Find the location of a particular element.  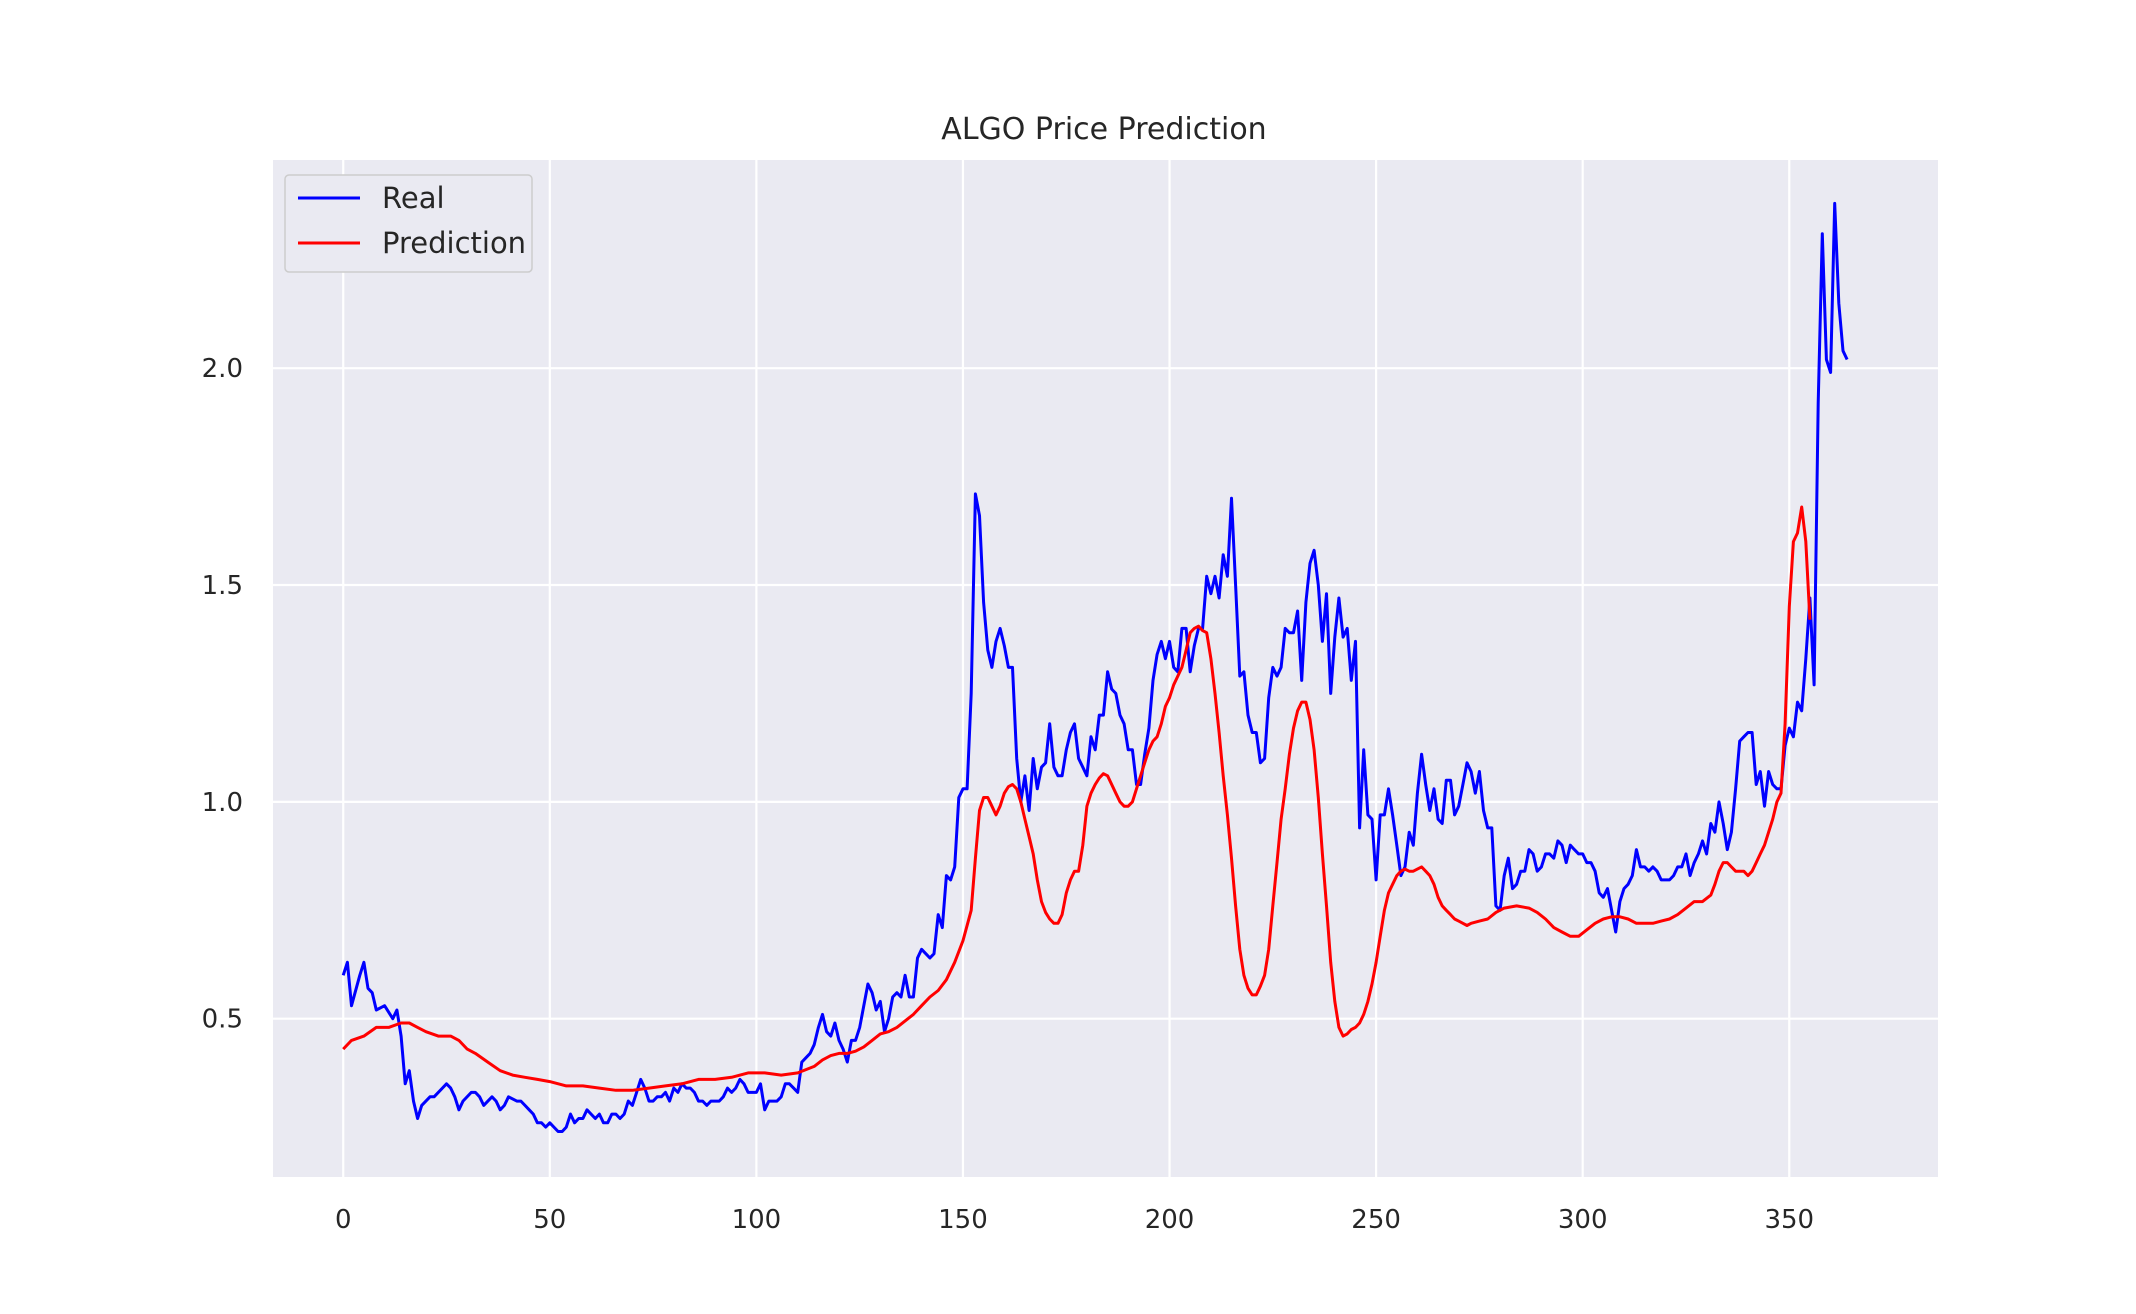

x-tick-label: 100 is located at coordinates (757, 1220).